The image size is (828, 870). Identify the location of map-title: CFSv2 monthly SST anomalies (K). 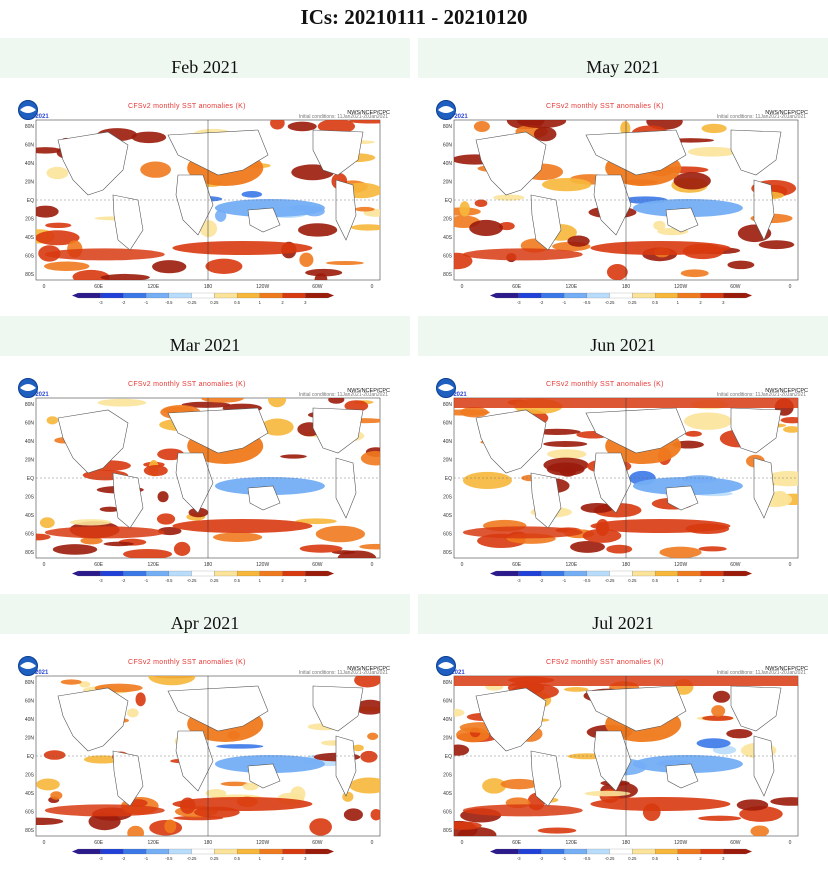
(187, 662).